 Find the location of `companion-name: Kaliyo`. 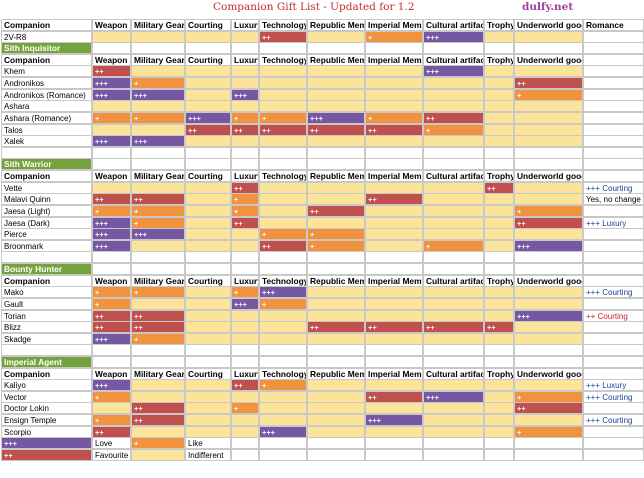

companion-name: Kaliyo is located at coordinates (46, 385).